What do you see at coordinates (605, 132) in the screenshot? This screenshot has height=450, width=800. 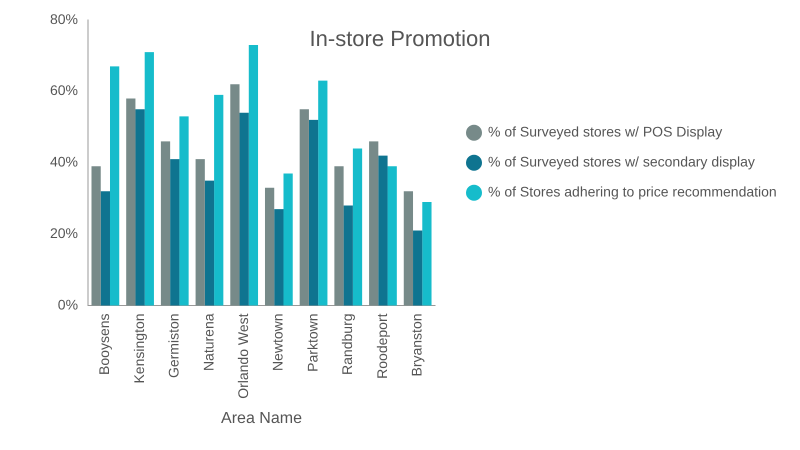 I see `legend-label: % of Surveyed stores w/ POS Display` at bounding box center [605, 132].